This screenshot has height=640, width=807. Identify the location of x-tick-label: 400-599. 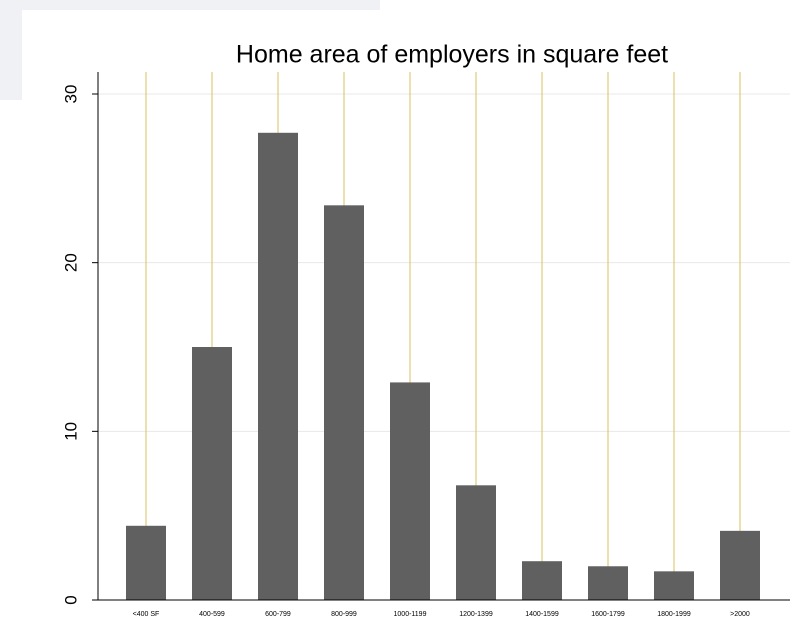
(212, 614).